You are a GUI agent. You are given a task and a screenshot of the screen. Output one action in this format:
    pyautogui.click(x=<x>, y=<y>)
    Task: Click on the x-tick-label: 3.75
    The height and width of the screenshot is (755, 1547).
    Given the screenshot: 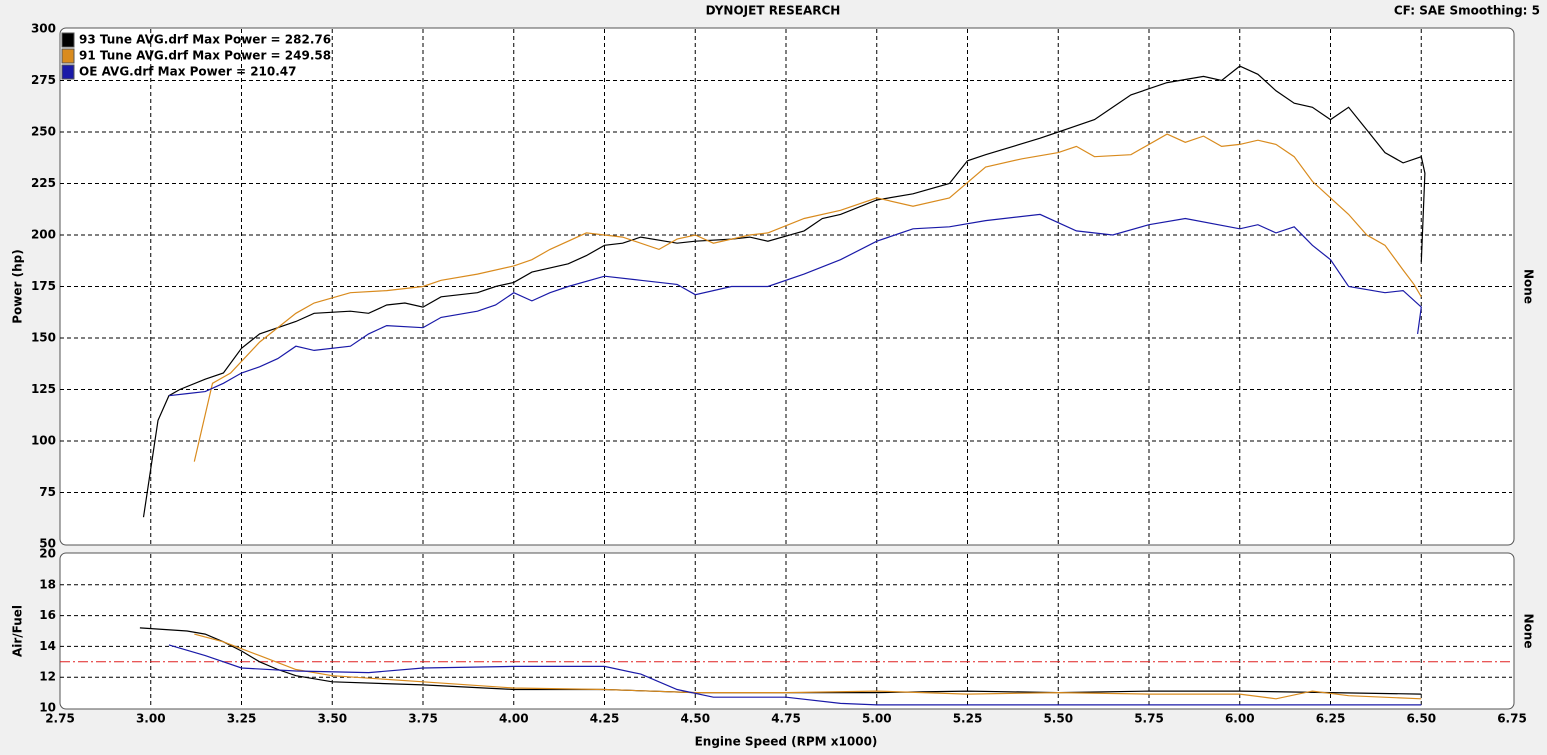 What is the action you would take?
    pyautogui.click(x=423, y=719)
    